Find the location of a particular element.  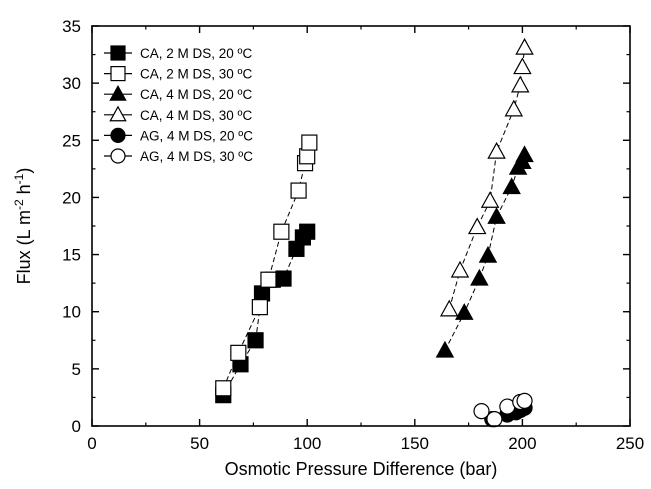

legend-item: AG, 4 M DS, 20 ºC is located at coordinates (178, 135).